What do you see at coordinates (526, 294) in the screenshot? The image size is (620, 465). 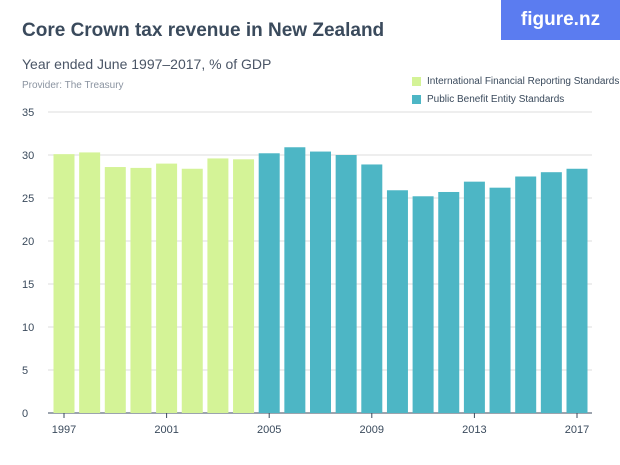 I see `bar-2015` at bounding box center [526, 294].